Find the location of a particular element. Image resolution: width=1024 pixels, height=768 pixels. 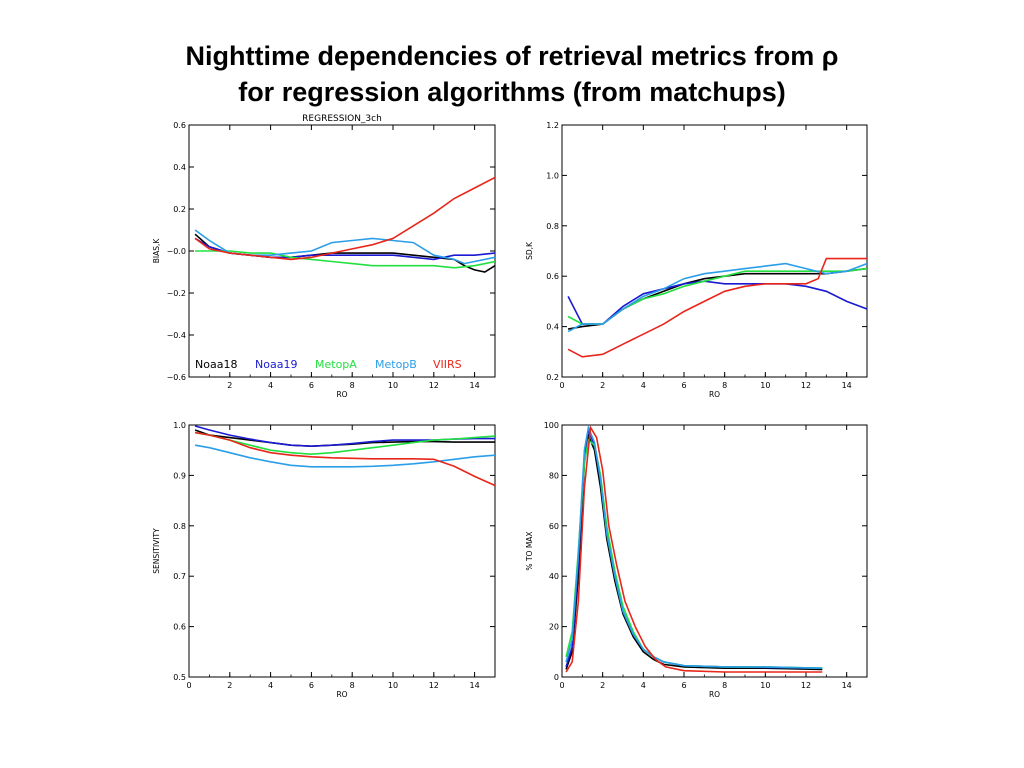

y-tick-label: 20 is located at coordinates (554, 627).